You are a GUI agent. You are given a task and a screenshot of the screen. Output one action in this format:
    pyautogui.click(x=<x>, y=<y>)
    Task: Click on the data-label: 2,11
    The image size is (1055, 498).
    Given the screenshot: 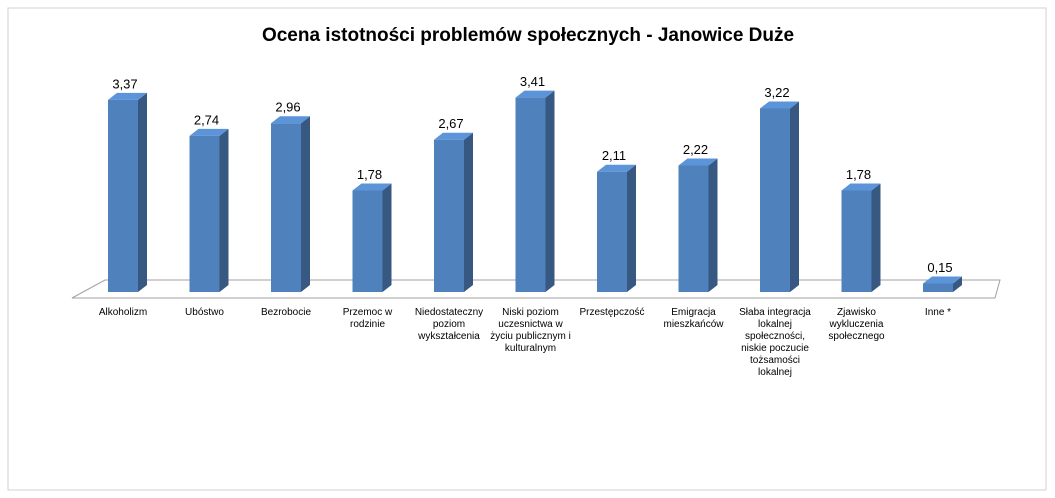 What is the action you would take?
    pyautogui.click(x=614, y=155)
    